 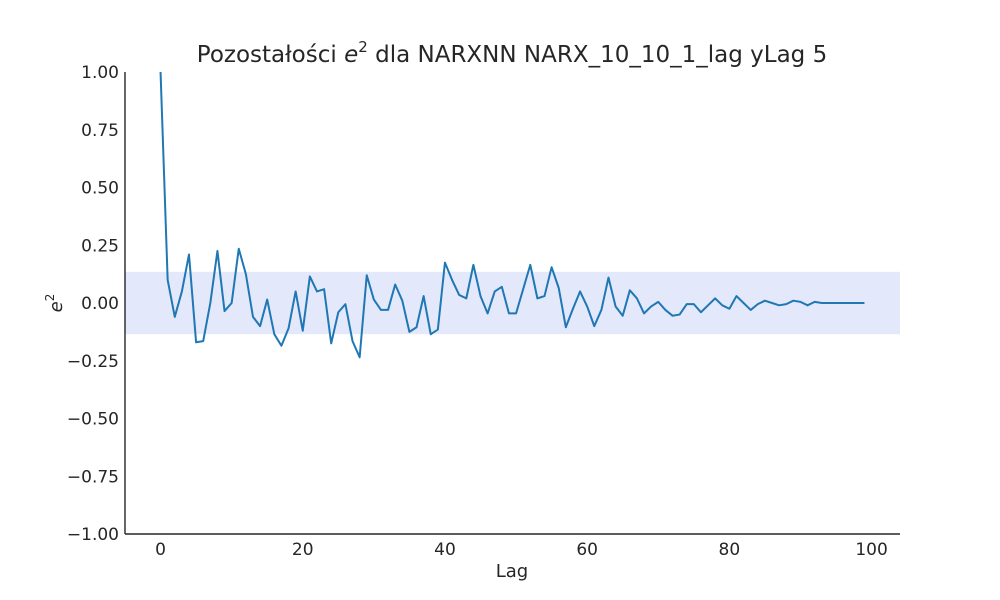 What do you see at coordinates (100, 131) in the screenshot?
I see `y-tick-label: 0.75` at bounding box center [100, 131].